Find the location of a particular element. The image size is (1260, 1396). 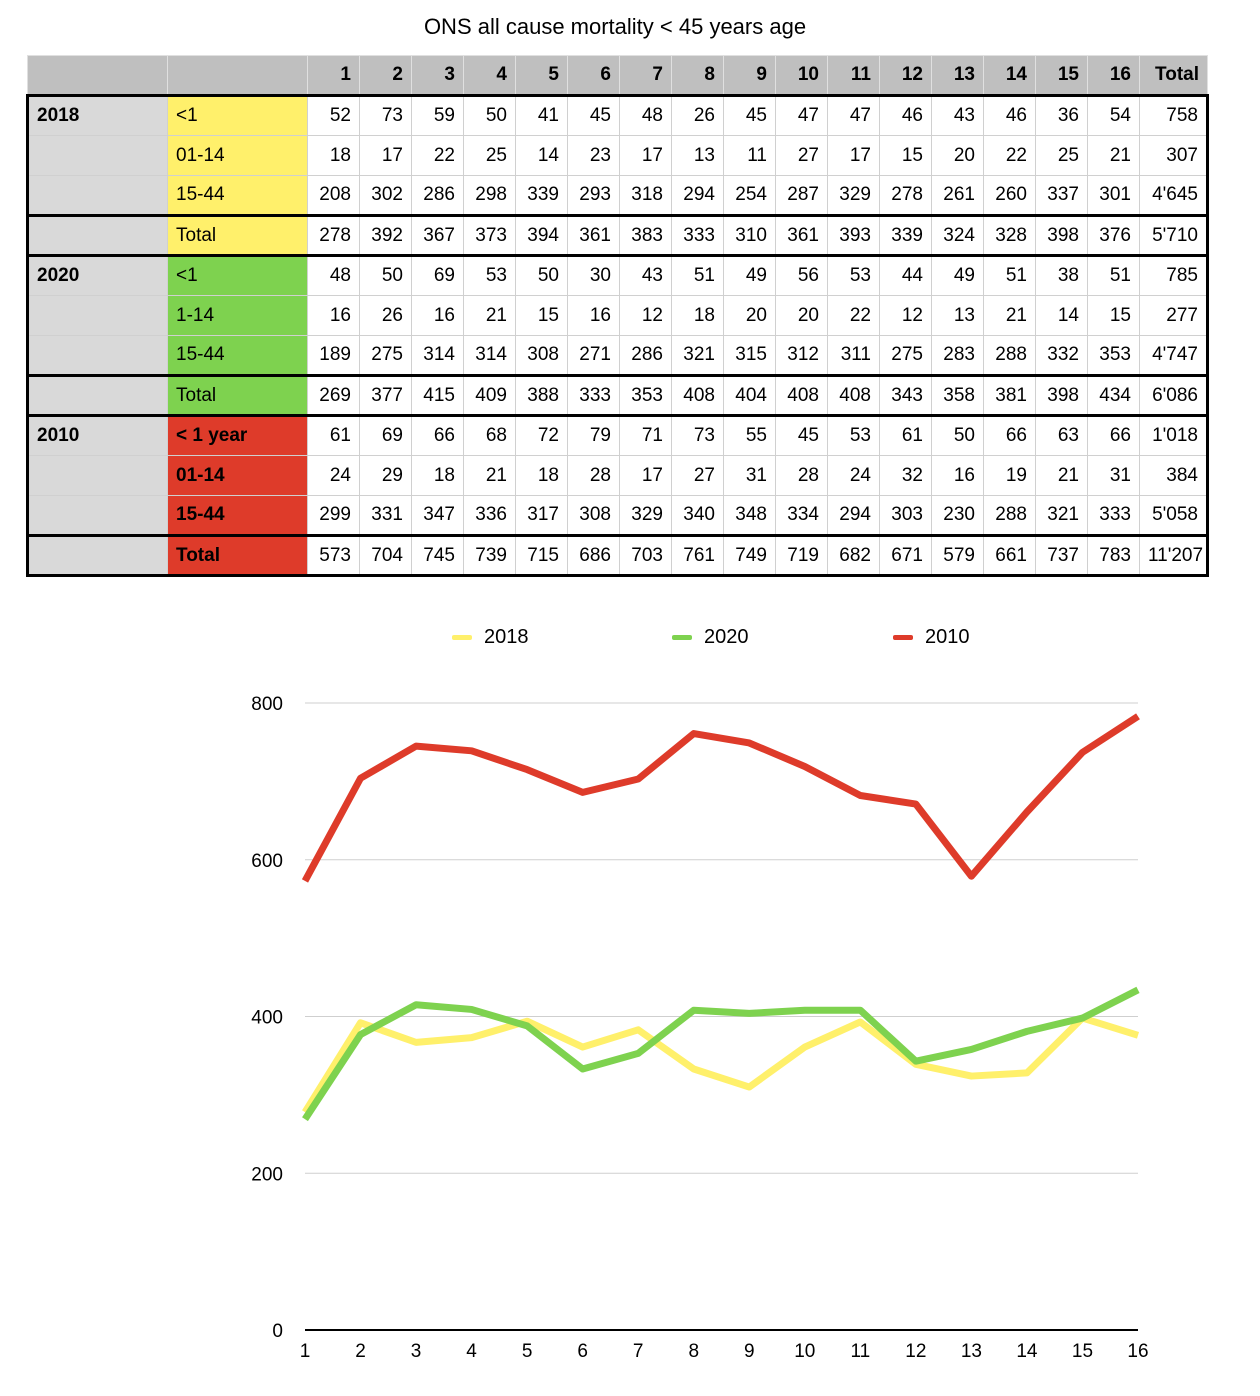

value-cell: 22 is located at coordinates (437, 155).